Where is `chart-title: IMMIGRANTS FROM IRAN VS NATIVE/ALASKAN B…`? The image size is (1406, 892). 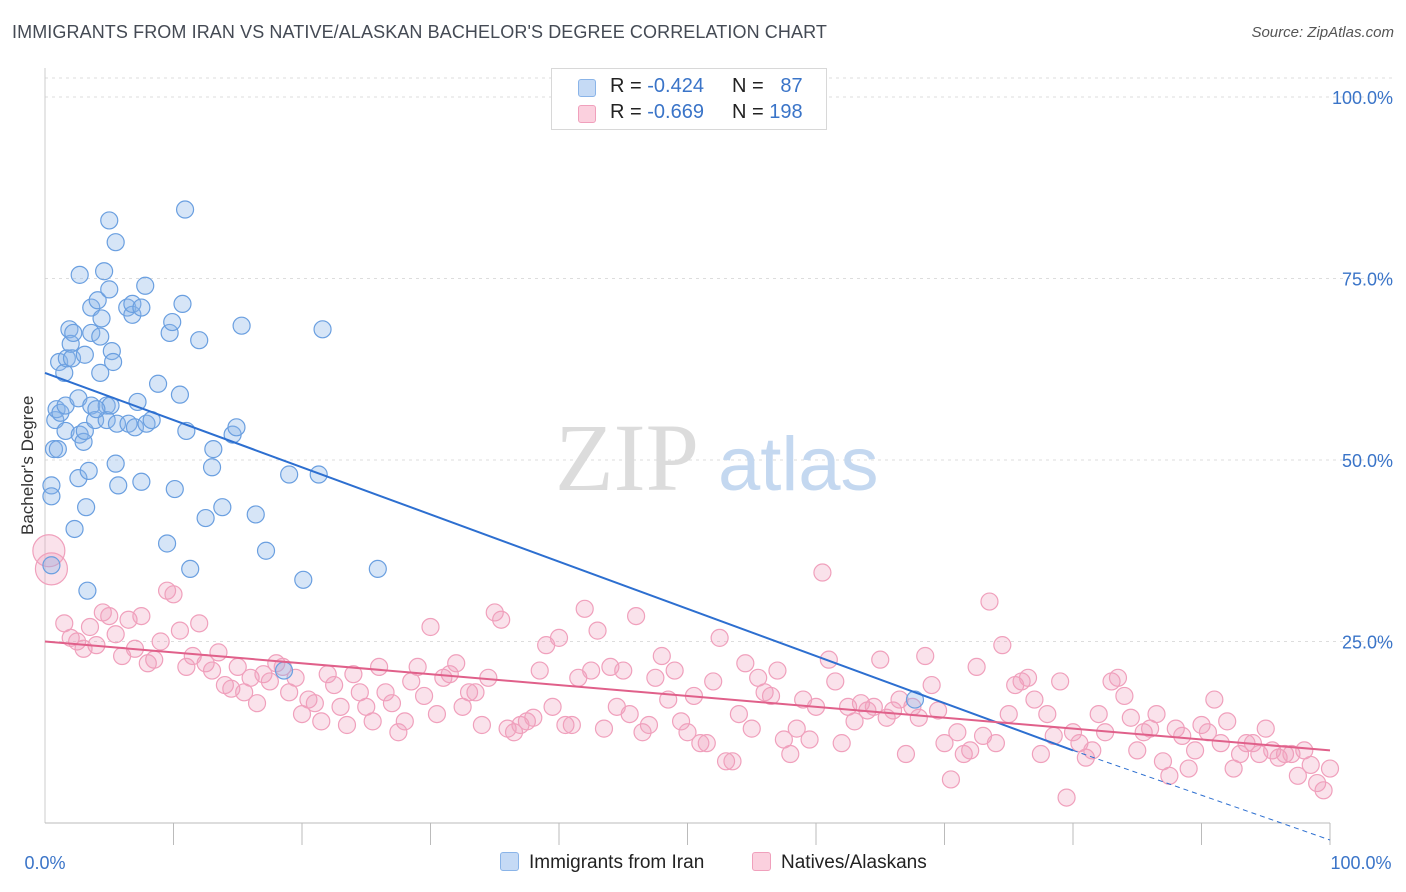
chart-title: IMMIGRANTS FROM IRAN VS NATIVE/ALASKAN B… is located at coordinates (419, 32).